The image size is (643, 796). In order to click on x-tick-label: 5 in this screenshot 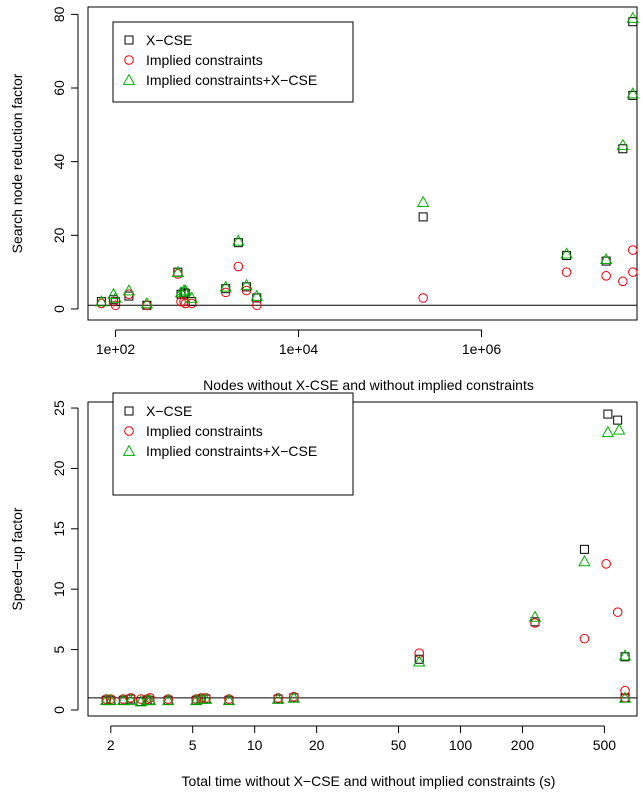, I will do `click(193, 745)`.